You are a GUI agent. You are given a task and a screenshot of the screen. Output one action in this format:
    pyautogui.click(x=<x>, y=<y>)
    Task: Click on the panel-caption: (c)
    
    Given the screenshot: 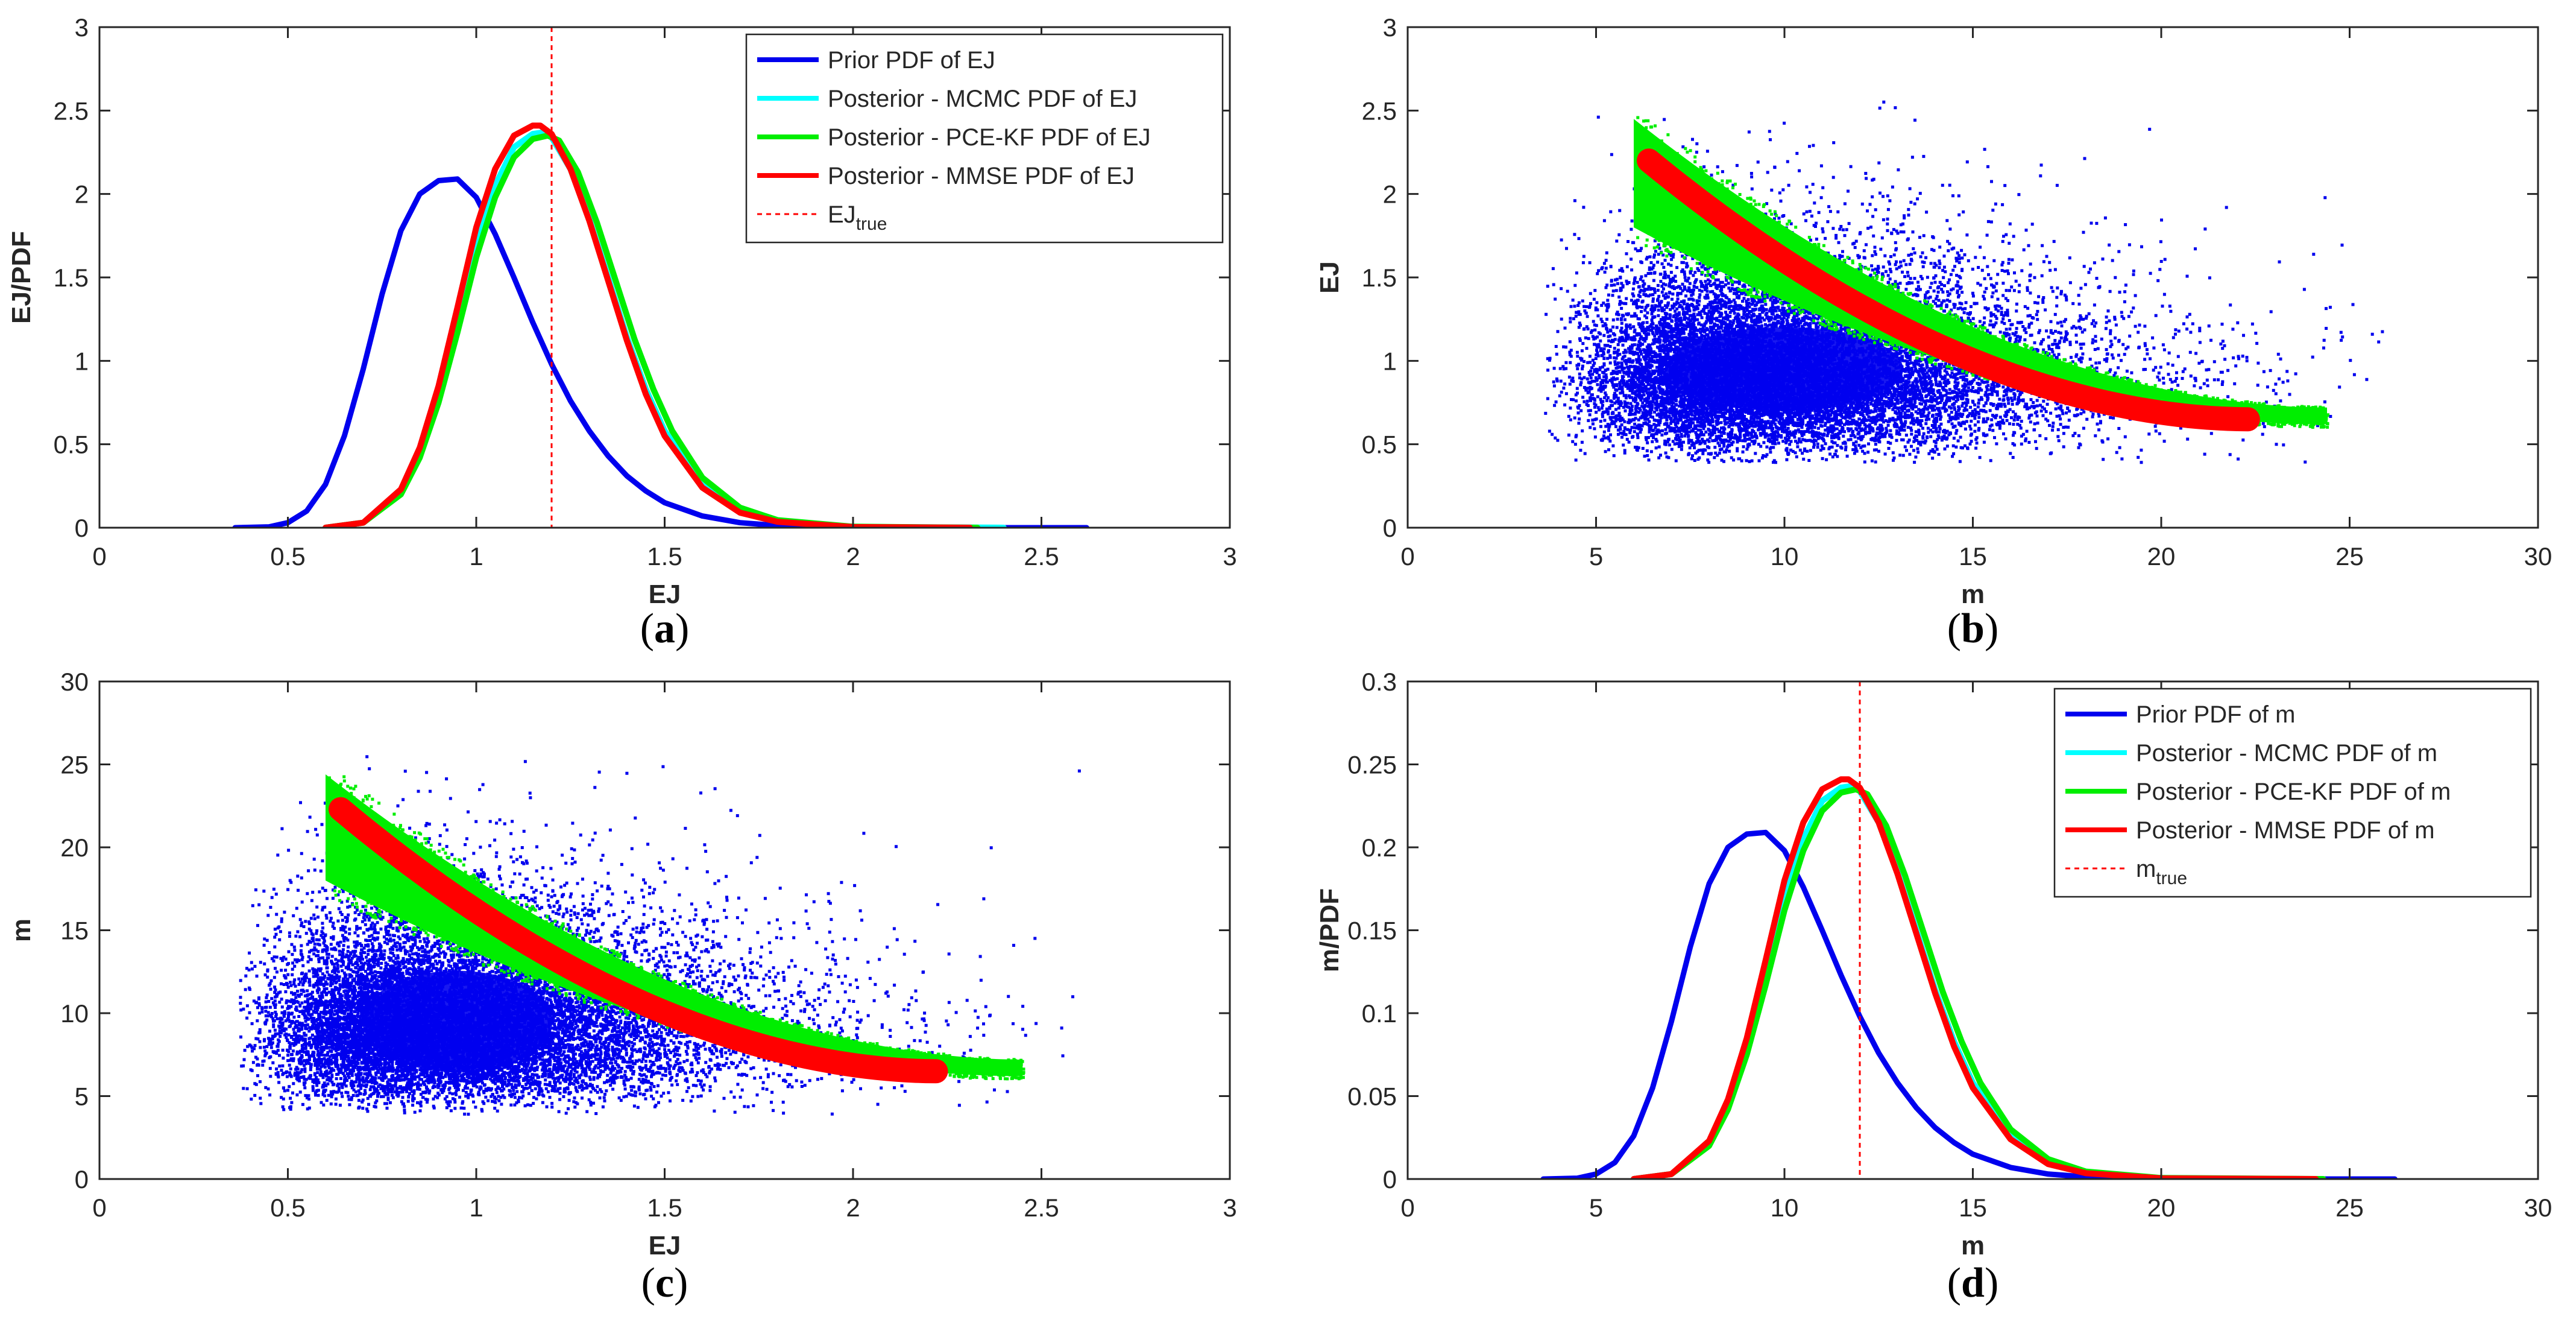 What is the action you would take?
    pyautogui.click(x=664, y=1283)
    